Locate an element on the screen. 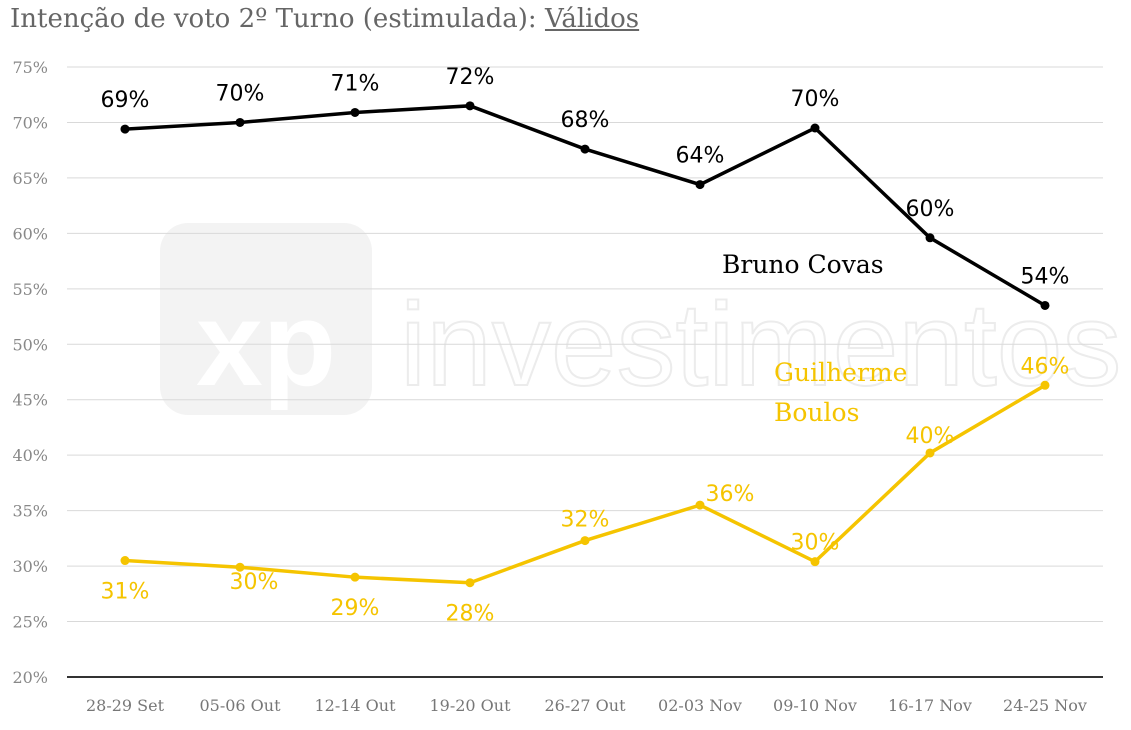 This screenshot has height=730, width=1131. data-label: 68% is located at coordinates (585, 120).